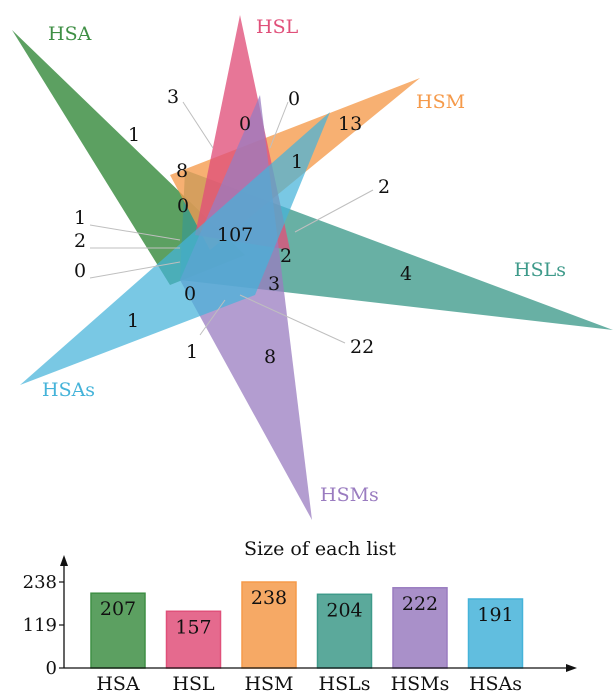 This screenshot has height=693, width=613. I want to click on count-label-1-outer-left: 1, so click(80, 218).